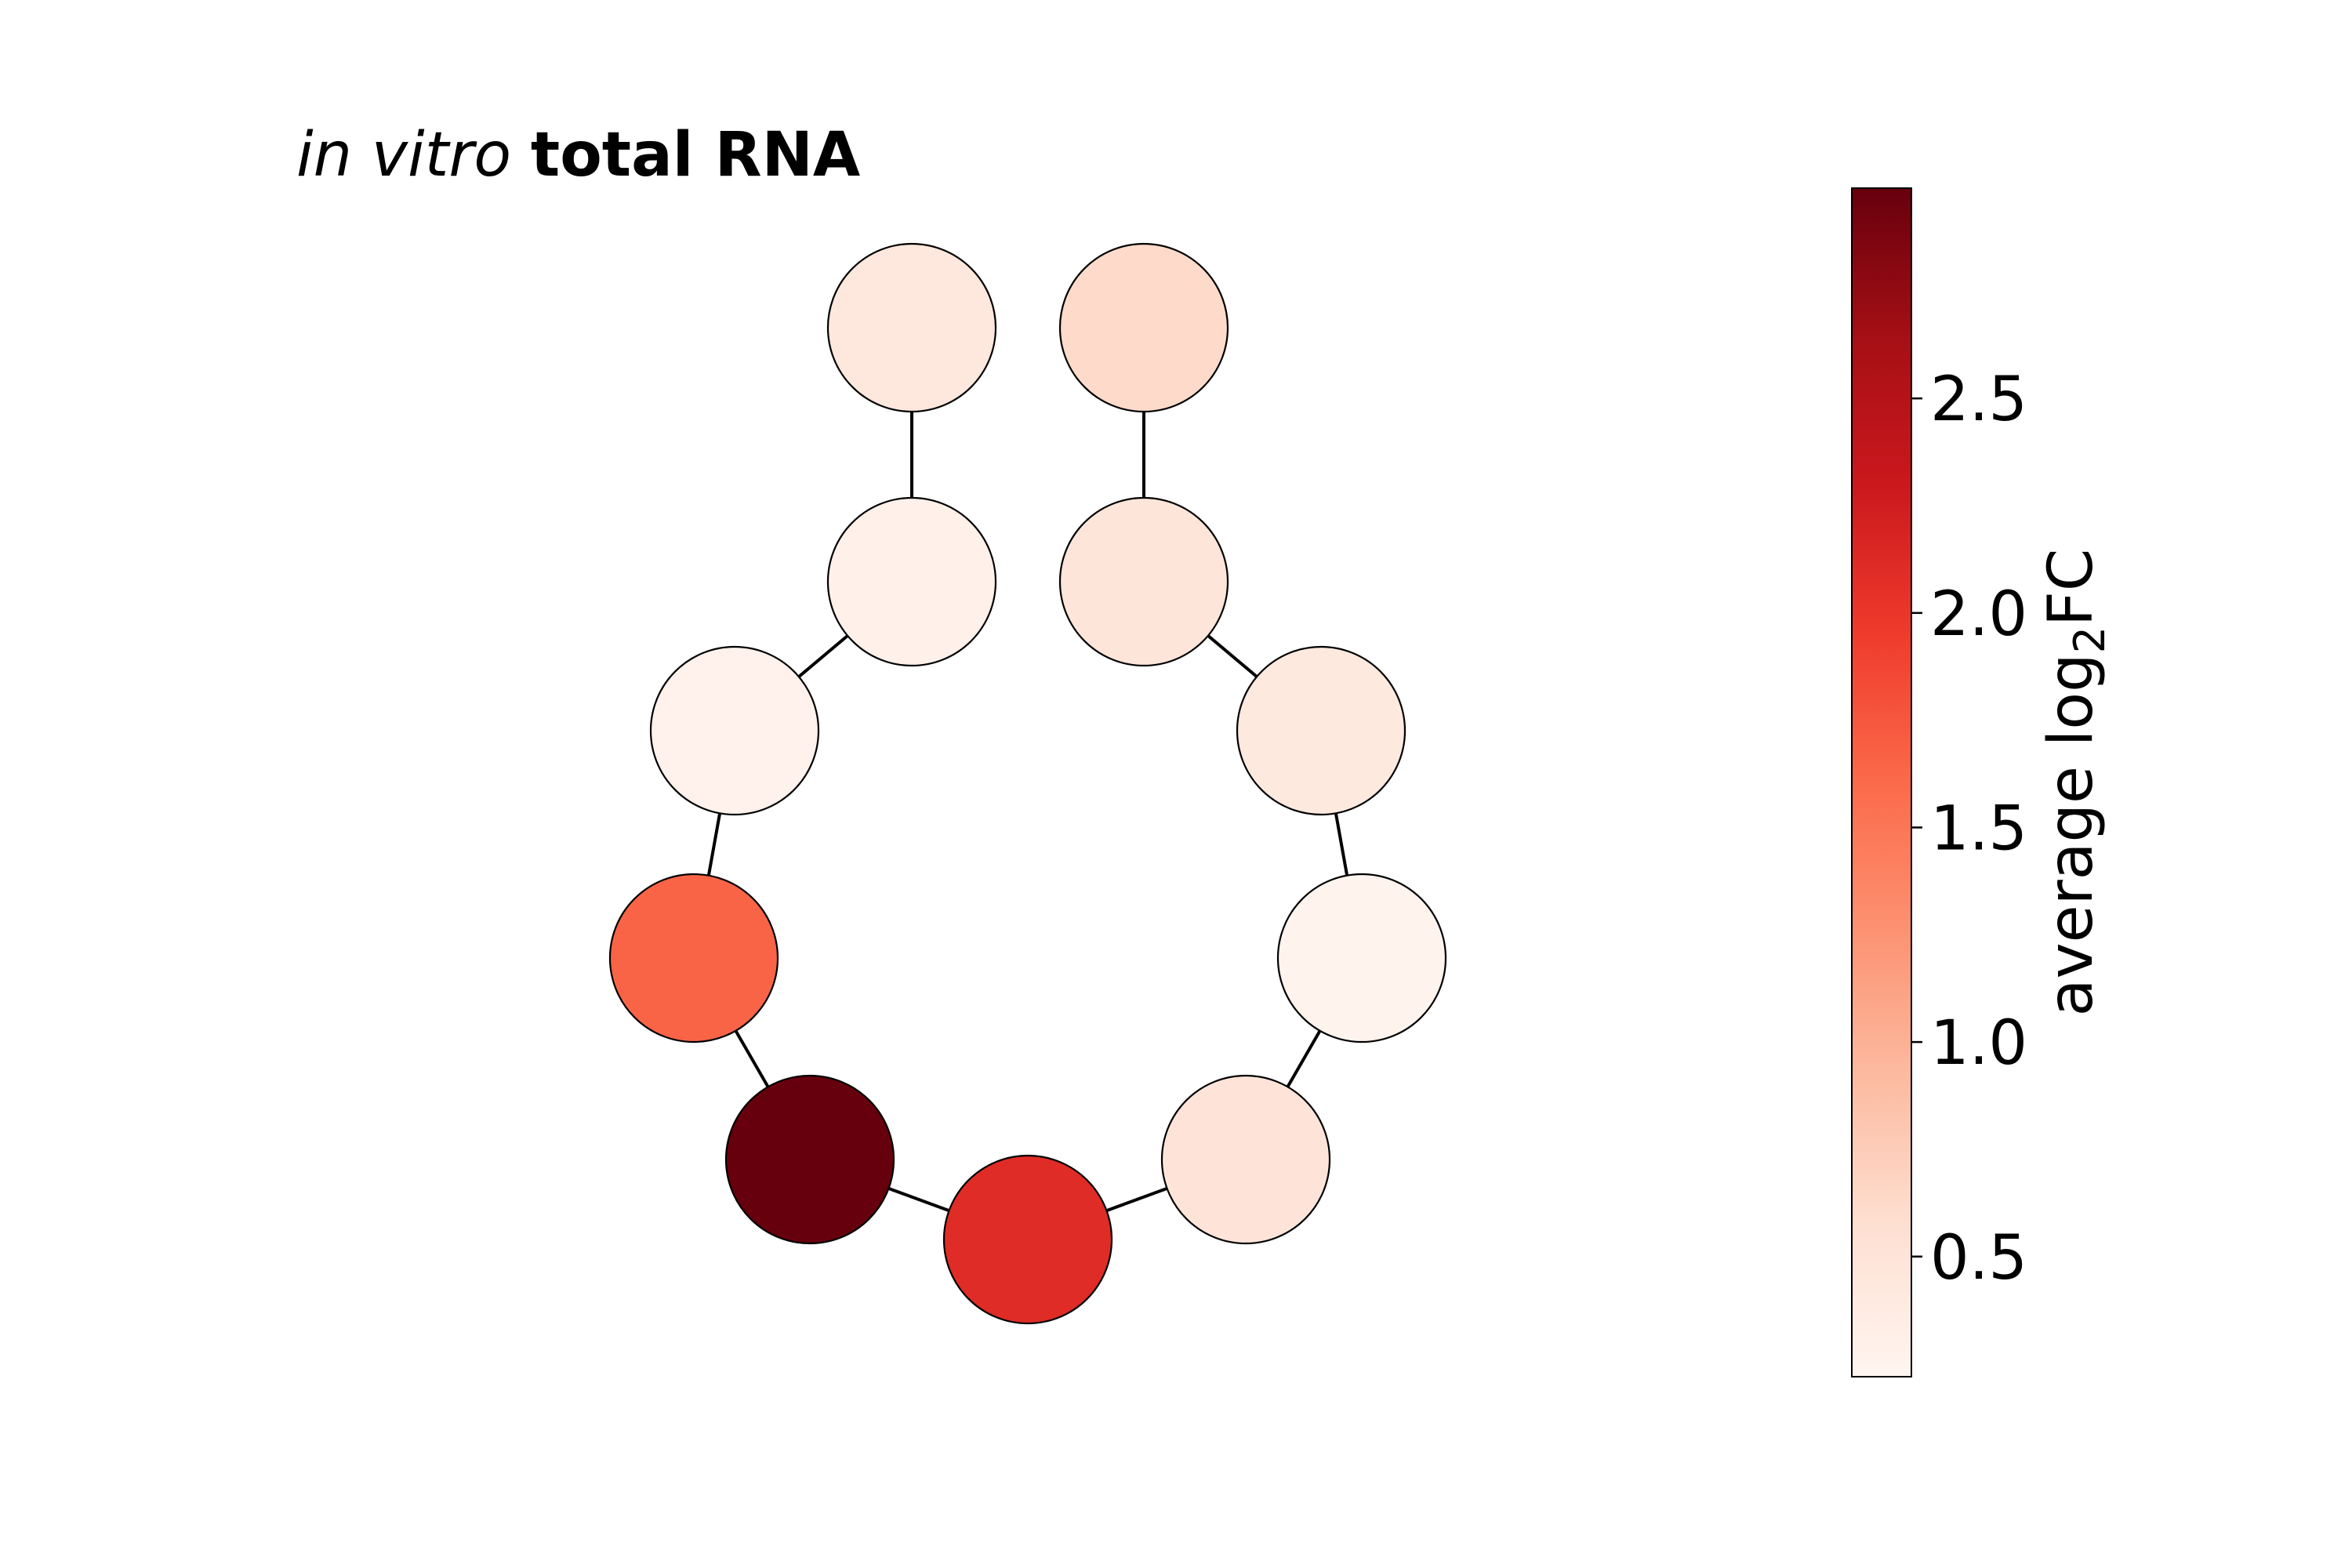 The image size is (2352, 1568). What do you see at coordinates (1979, 614) in the screenshot?
I see `colorbar-tick-label: 2.0` at bounding box center [1979, 614].